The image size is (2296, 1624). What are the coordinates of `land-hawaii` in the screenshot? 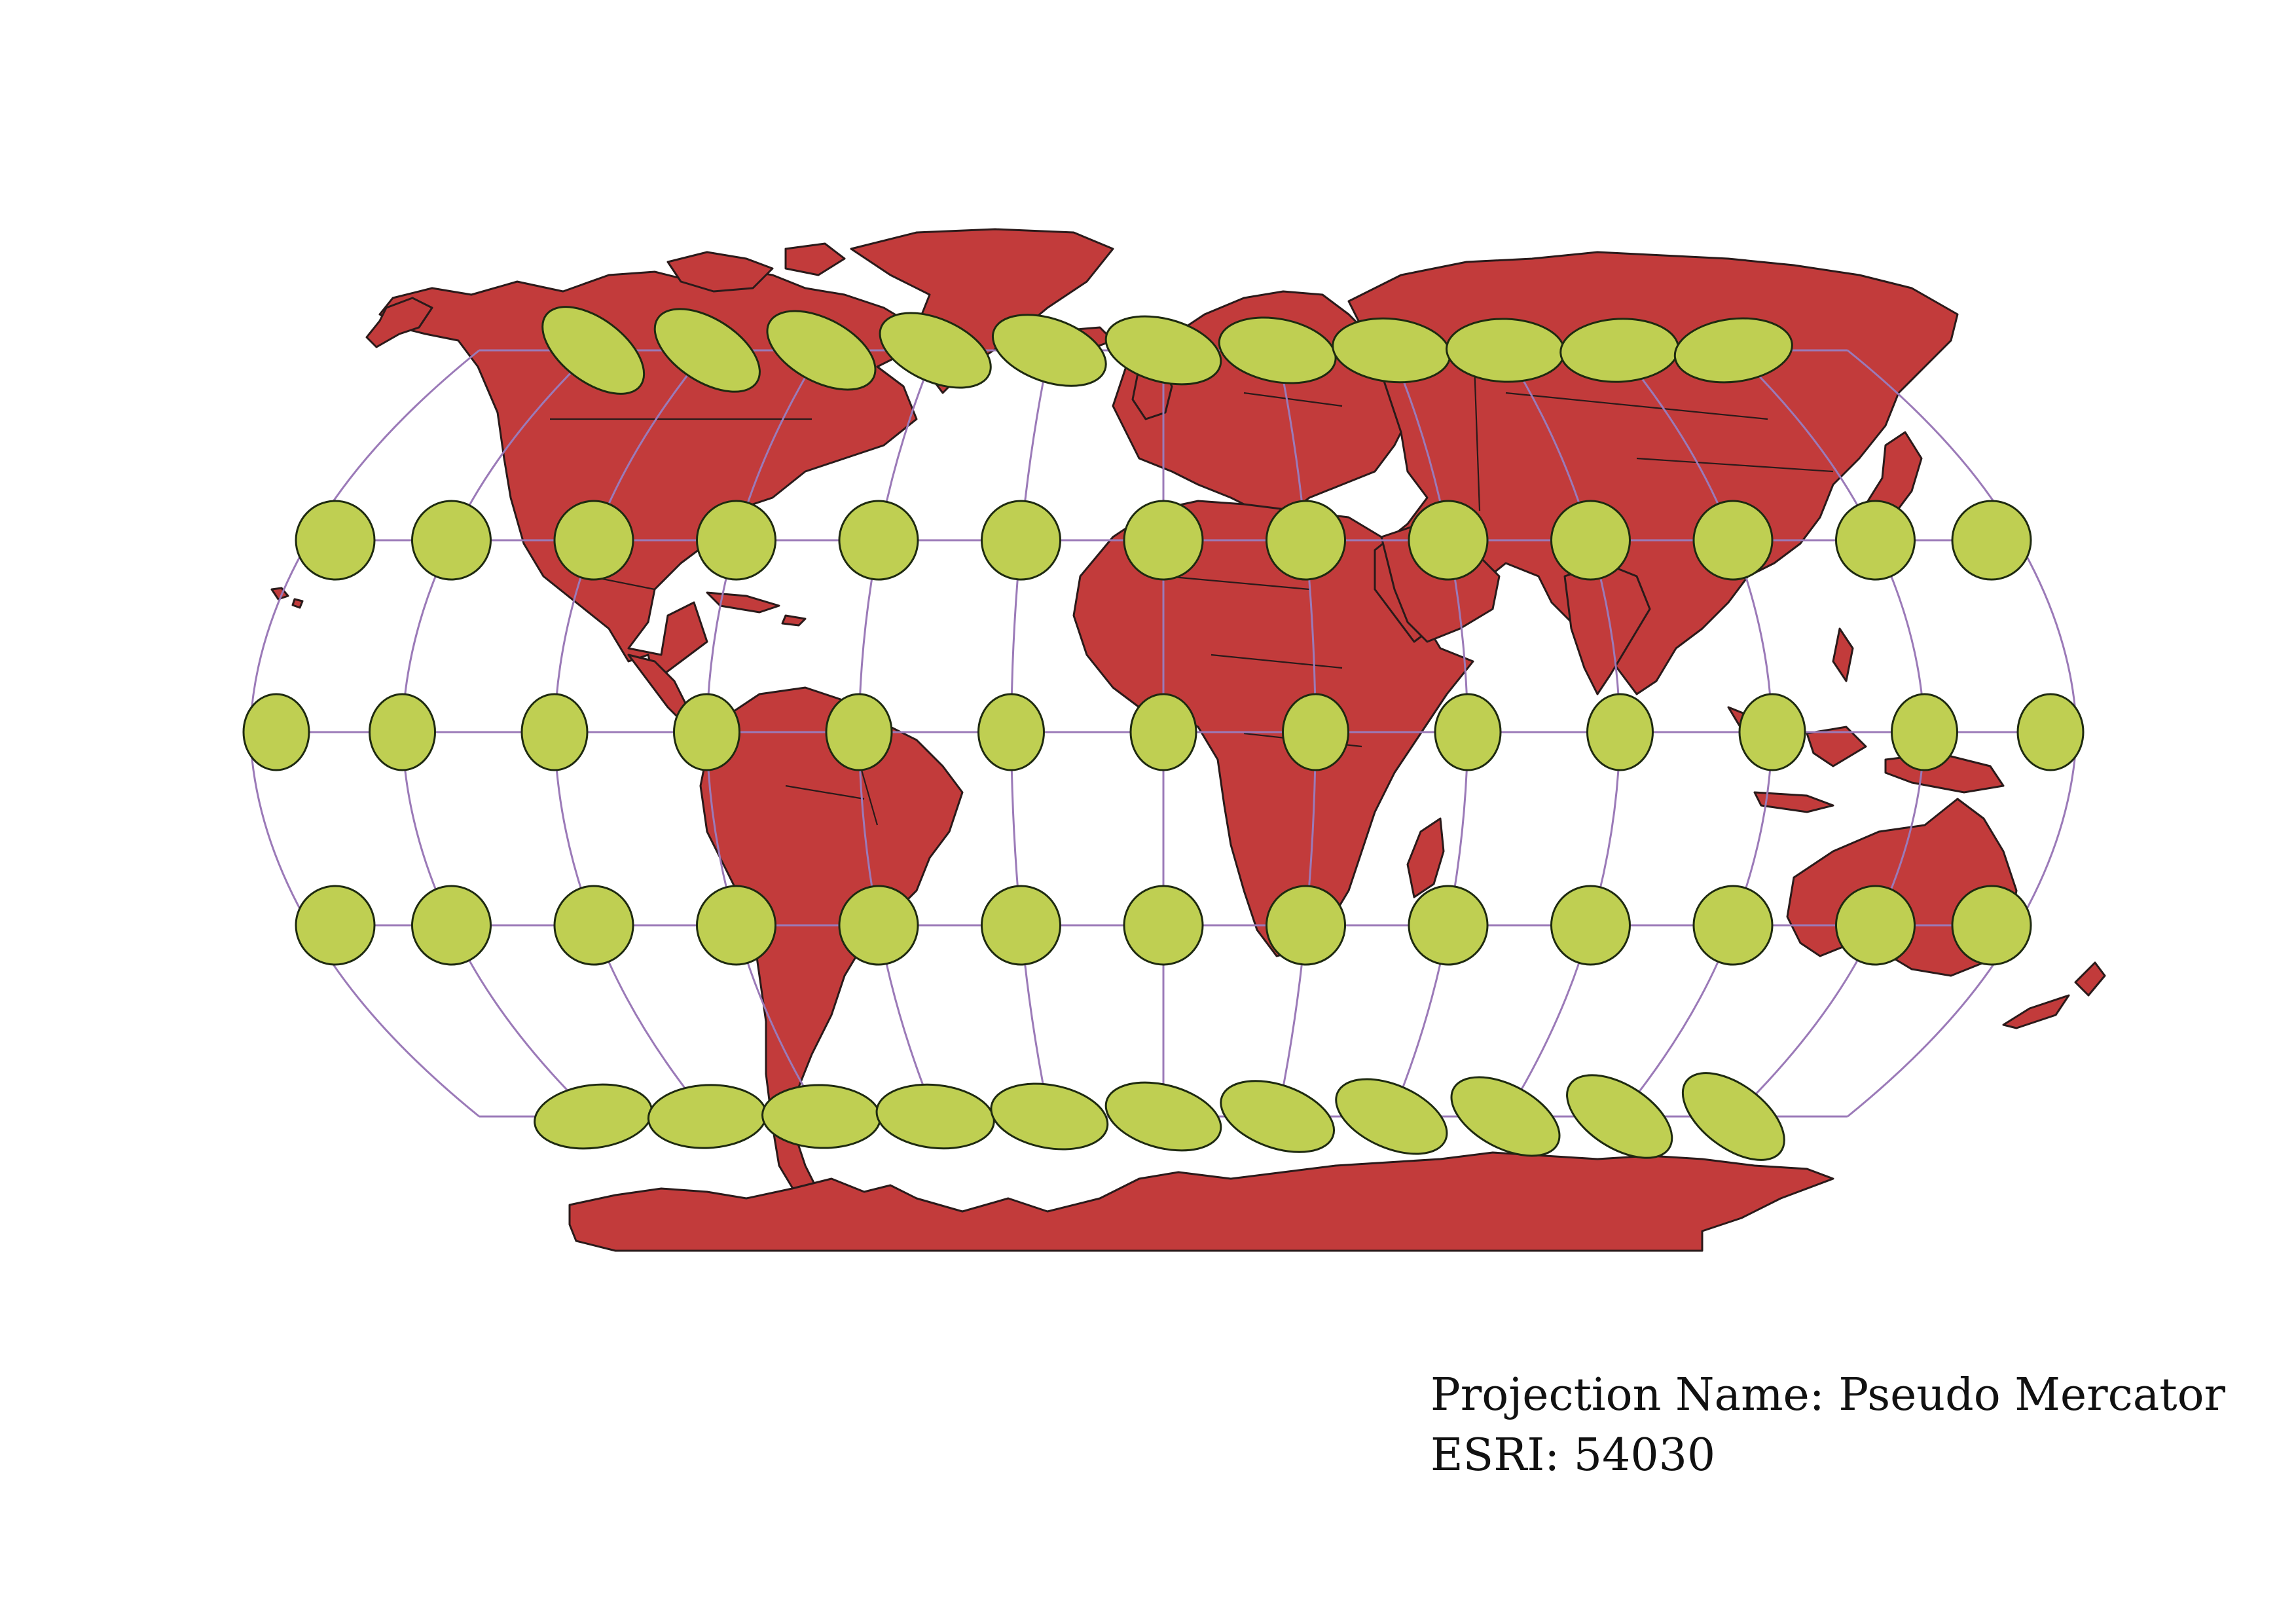 It's located at (287, 598).